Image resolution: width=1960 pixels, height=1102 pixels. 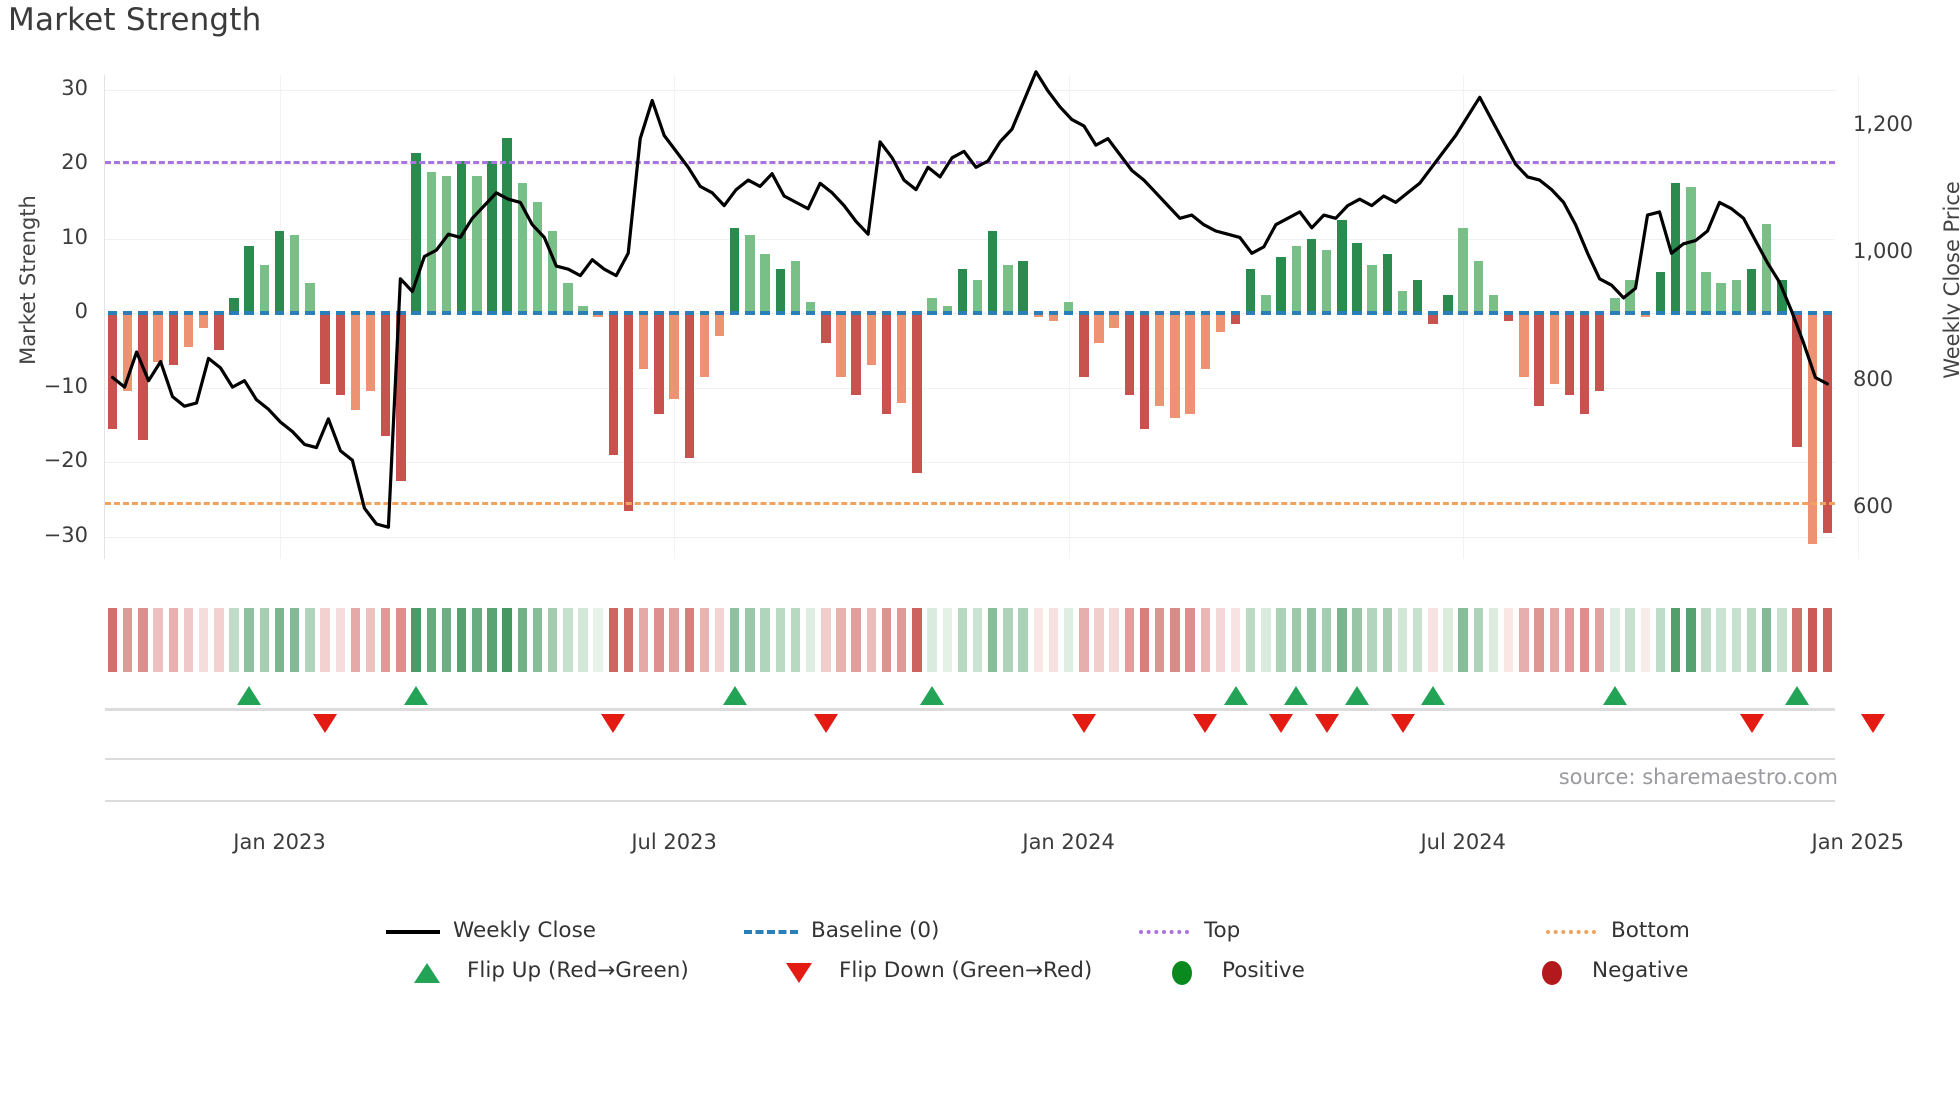 I want to click on y-tick-label-left: 0, so click(x=81, y=311).